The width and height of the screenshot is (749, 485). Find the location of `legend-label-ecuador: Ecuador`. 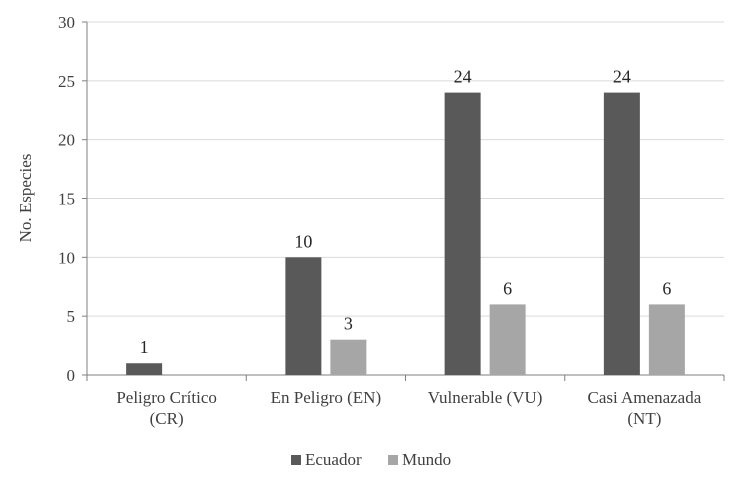

legend-label-ecuador: Ecuador is located at coordinates (333, 459).